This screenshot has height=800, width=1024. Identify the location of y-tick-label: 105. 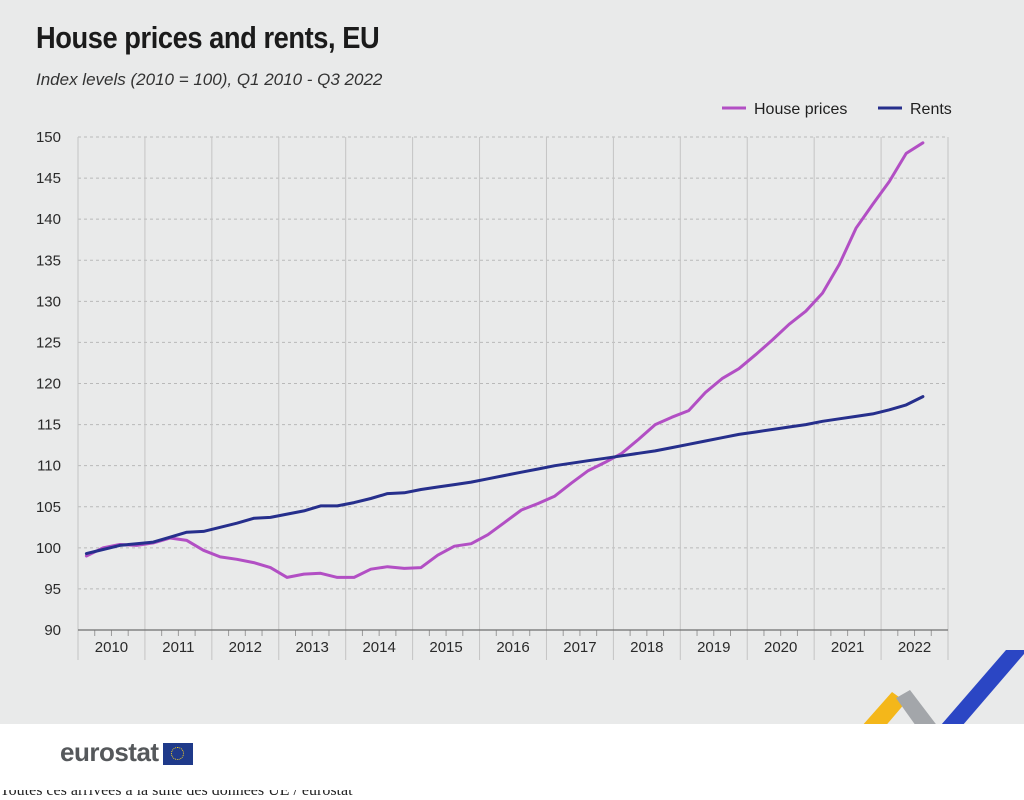
(48, 507).